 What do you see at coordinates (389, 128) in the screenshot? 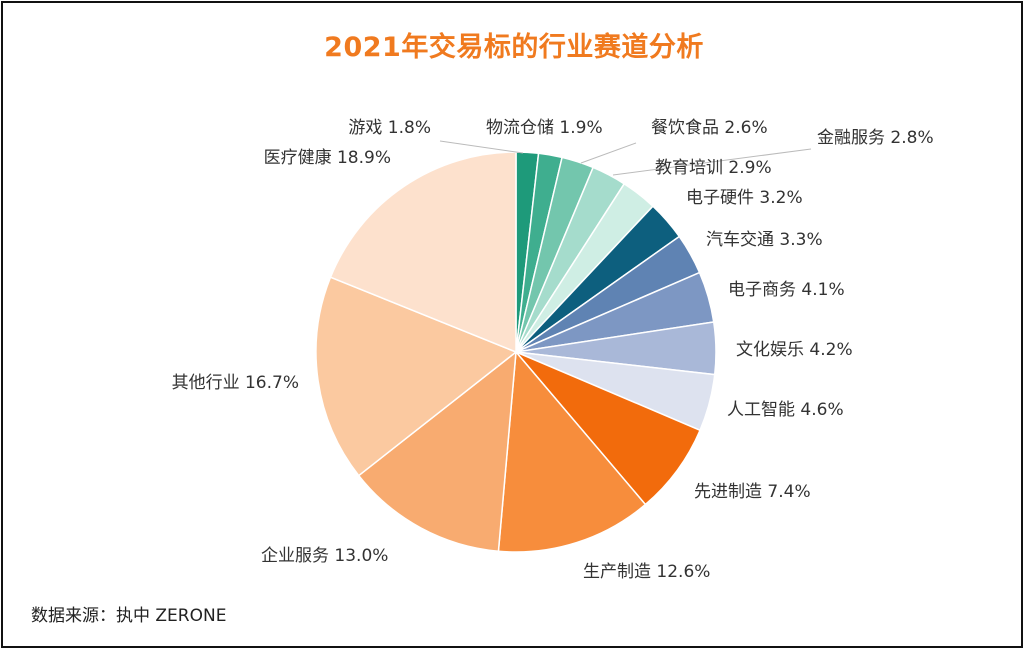
I see `slice-label: 游戏 1.8%` at bounding box center [389, 128].